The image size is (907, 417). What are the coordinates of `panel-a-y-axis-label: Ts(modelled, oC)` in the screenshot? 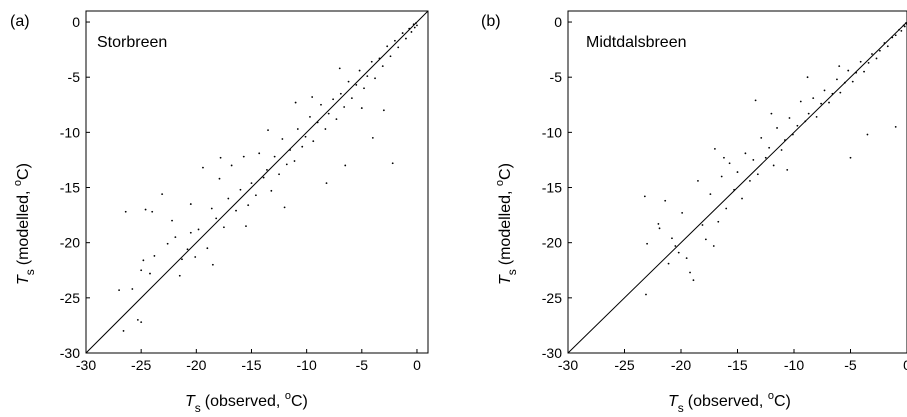 It's located at (24, 224).